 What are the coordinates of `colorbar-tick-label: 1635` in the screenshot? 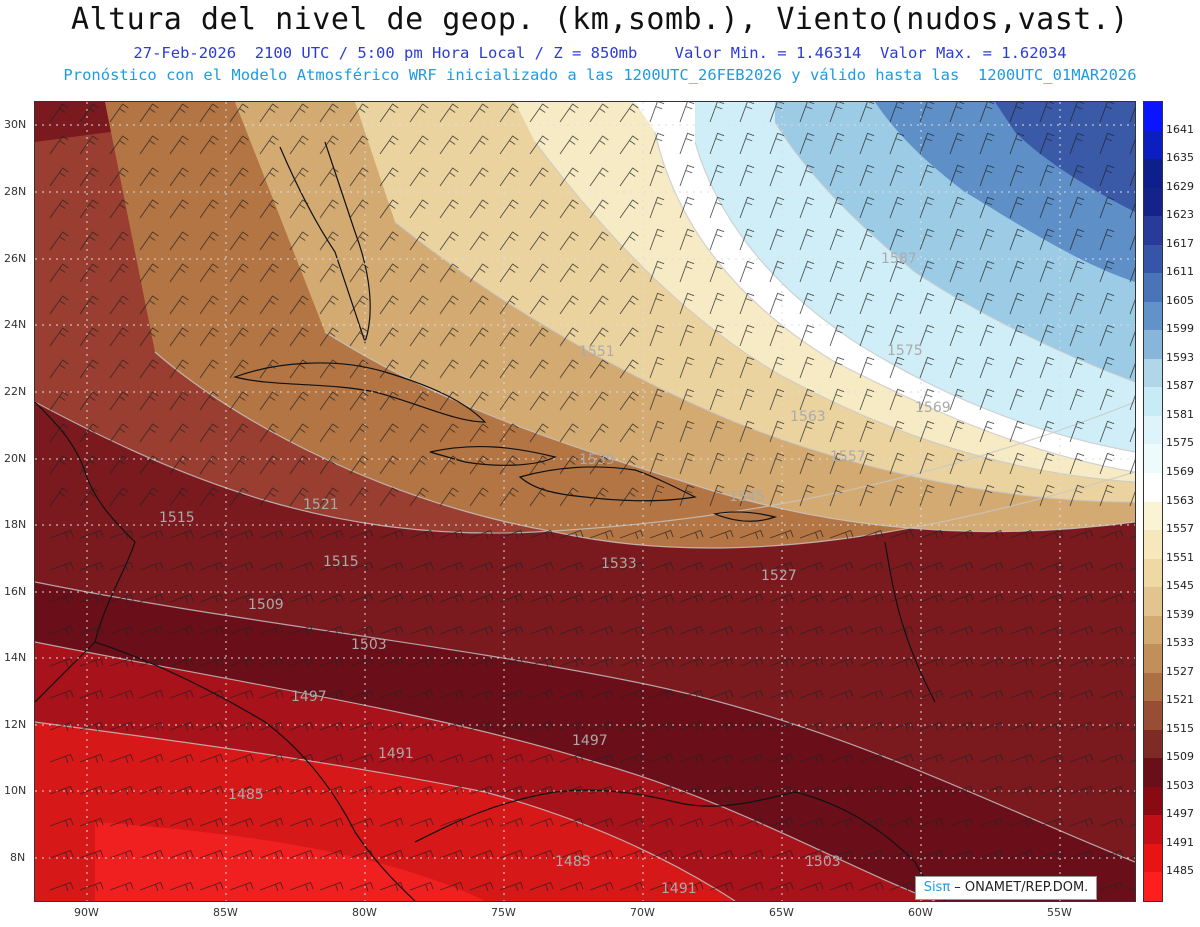 It's located at (1180, 158).